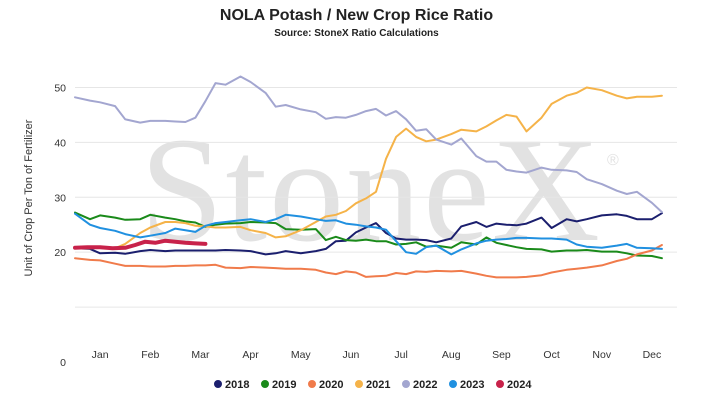 This screenshot has height=414, width=713. I want to click on y-tick-label: 50, so click(60, 88).